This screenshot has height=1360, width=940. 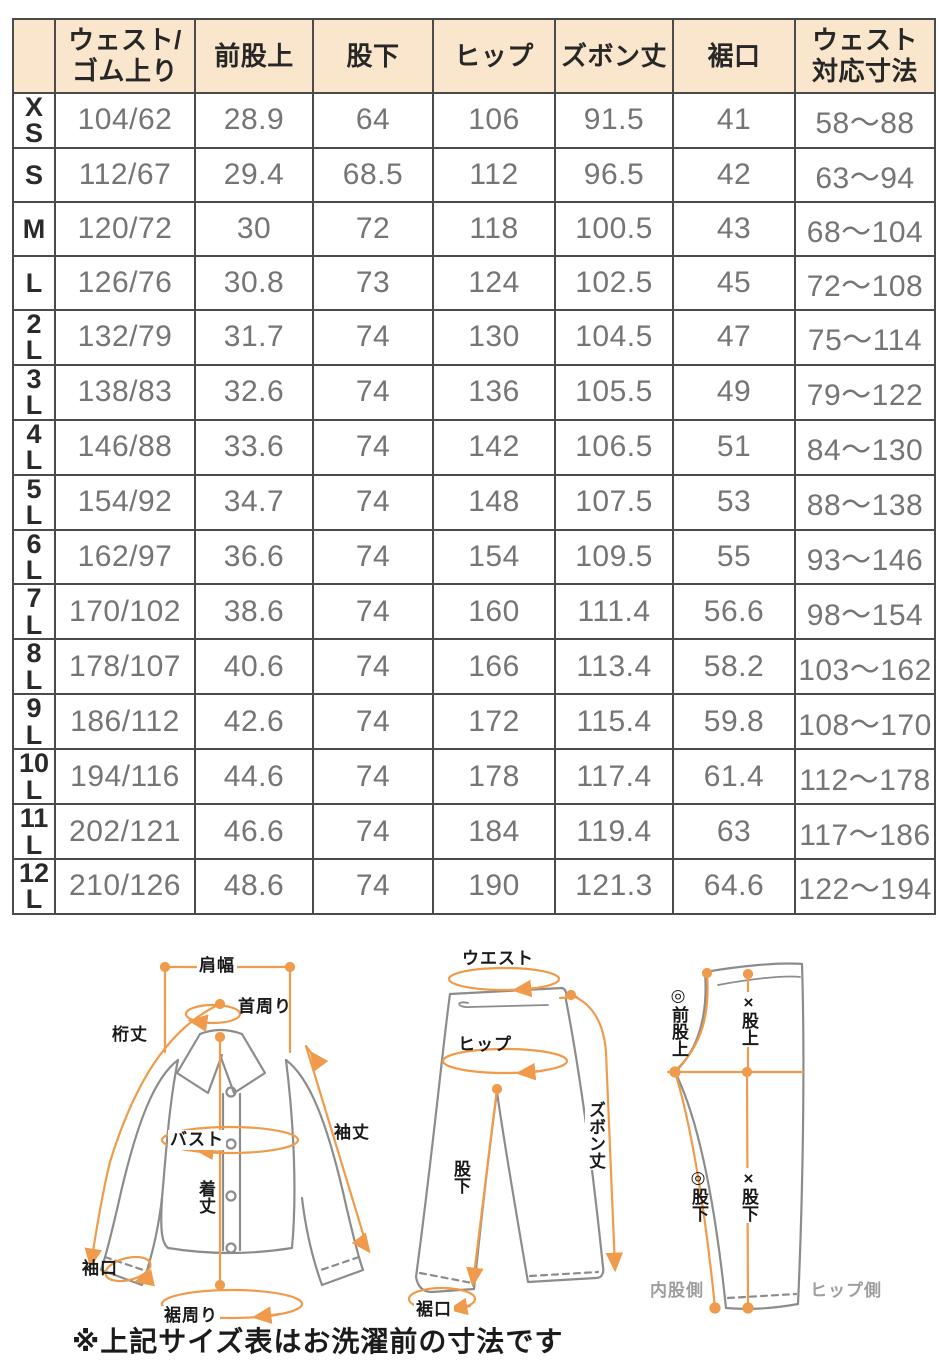 What do you see at coordinates (125, 228) in the screenshot?
I see `table-cell: 120/72` at bounding box center [125, 228].